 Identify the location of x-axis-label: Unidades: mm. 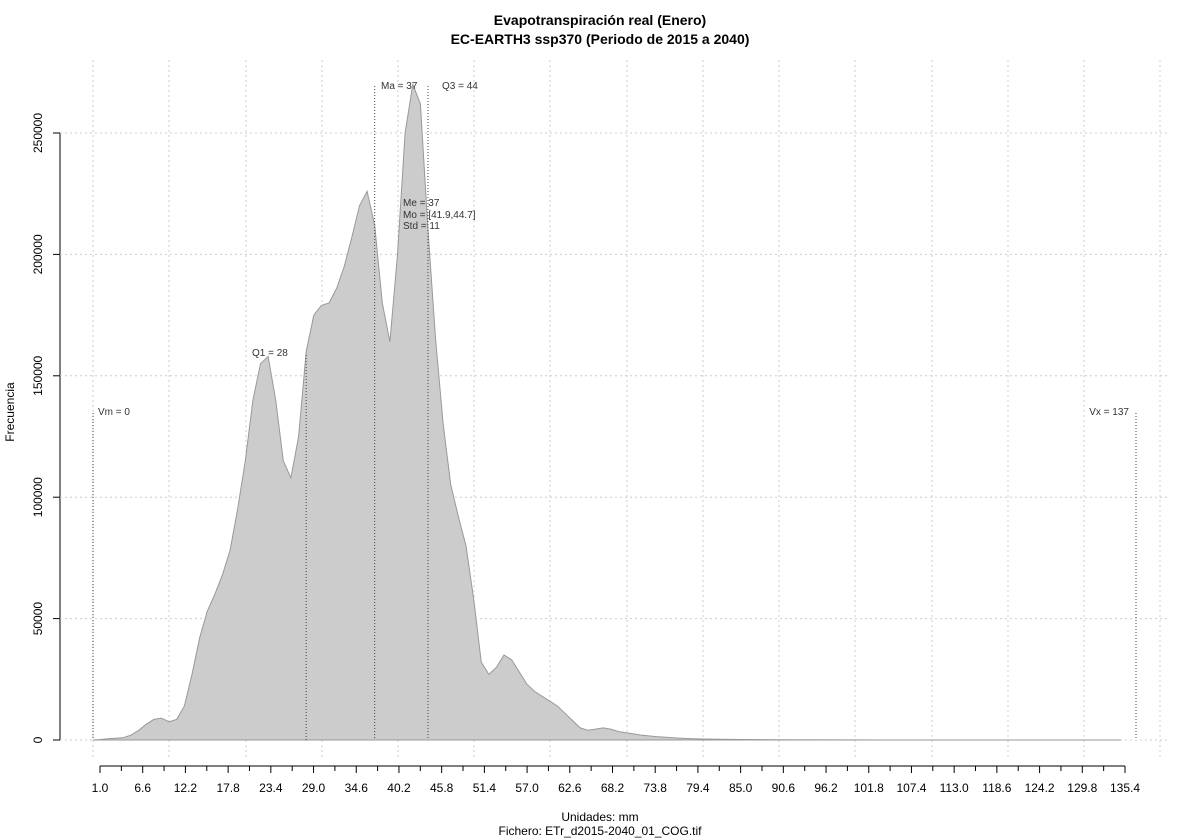
(600, 817).